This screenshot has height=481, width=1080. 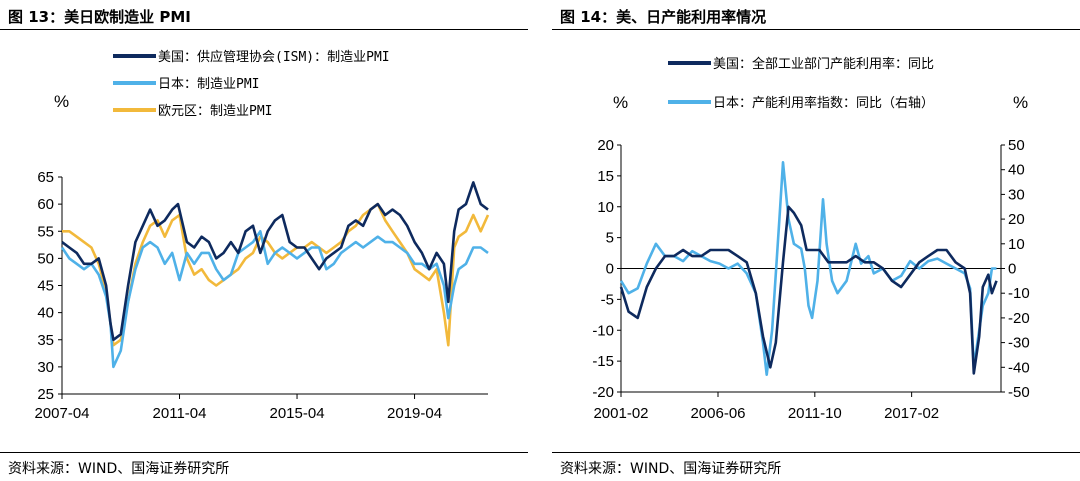 What do you see at coordinates (274, 57) in the screenshot?
I see `legend-label-us: 美国：供应管理协会(ISM)：制造业PMI` at bounding box center [274, 57].